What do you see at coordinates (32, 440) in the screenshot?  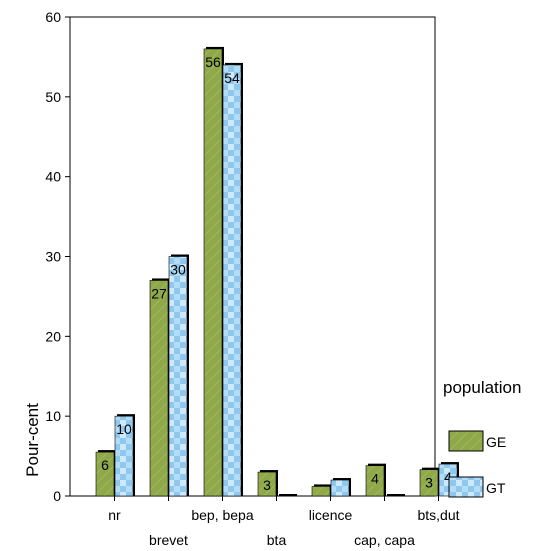 I see `y-axis-title: Pour-cent` at bounding box center [32, 440].